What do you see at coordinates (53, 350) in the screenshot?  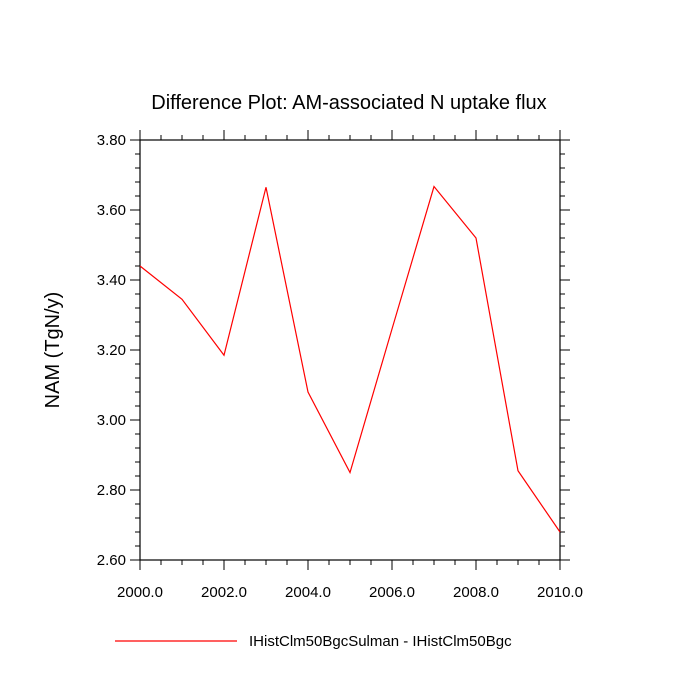 I see `y-axis-label: NAM (TgN/y)` at bounding box center [53, 350].